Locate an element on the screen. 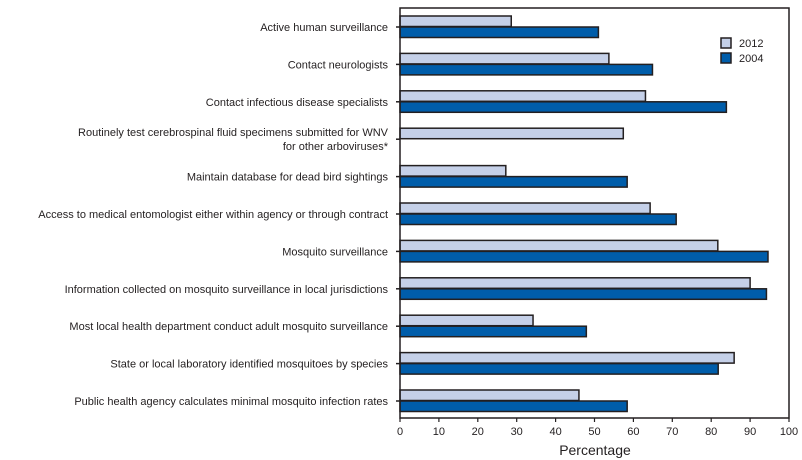 This screenshot has width=802, height=460. legend-swatch-2004 is located at coordinates (726, 58).